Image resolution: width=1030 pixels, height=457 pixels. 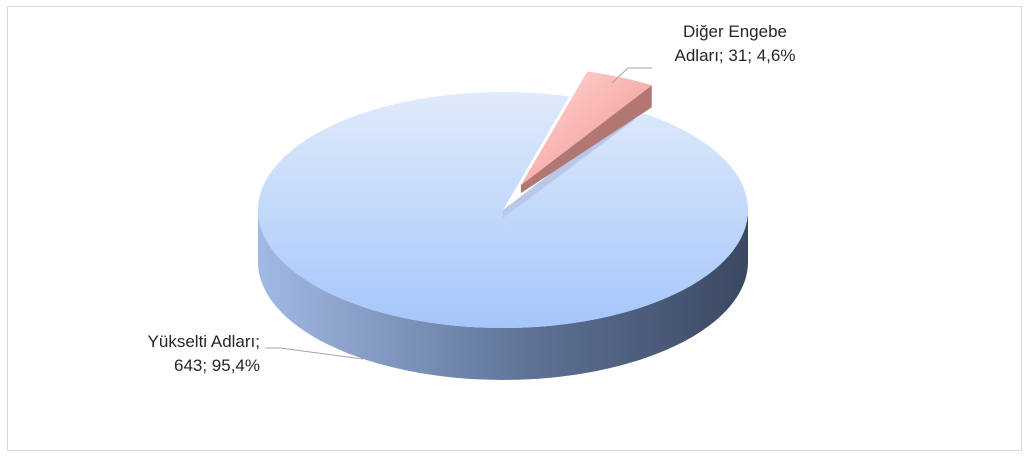 What do you see at coordinates (735, 55) in the screenshot?
I see `data-label-small-line2: Adları; 31; 4,6%` at bounding box center [735, 55].